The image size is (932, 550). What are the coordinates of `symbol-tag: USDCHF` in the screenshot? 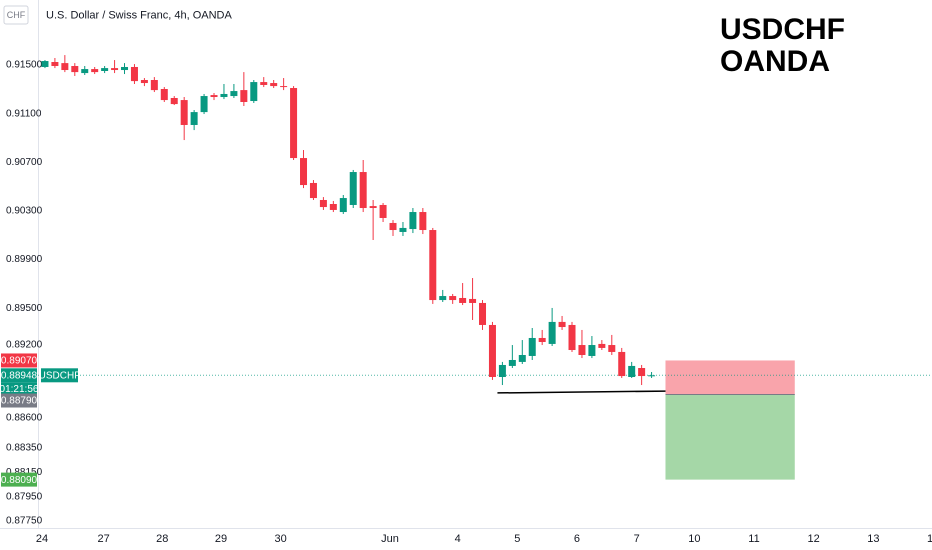 It's located at (60, 375).